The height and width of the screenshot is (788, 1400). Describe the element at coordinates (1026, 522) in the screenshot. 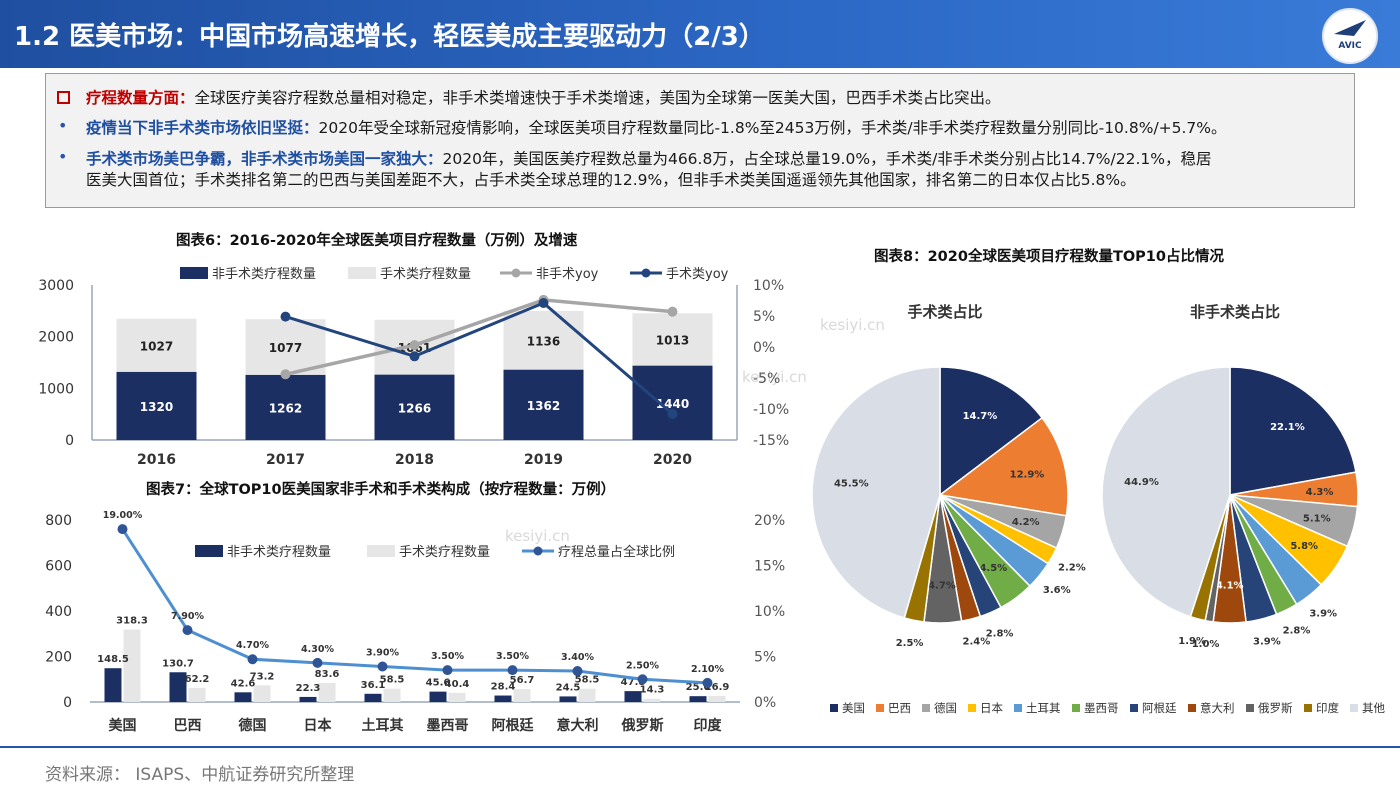

I see `pie-value-label: 4.2%` at that location.